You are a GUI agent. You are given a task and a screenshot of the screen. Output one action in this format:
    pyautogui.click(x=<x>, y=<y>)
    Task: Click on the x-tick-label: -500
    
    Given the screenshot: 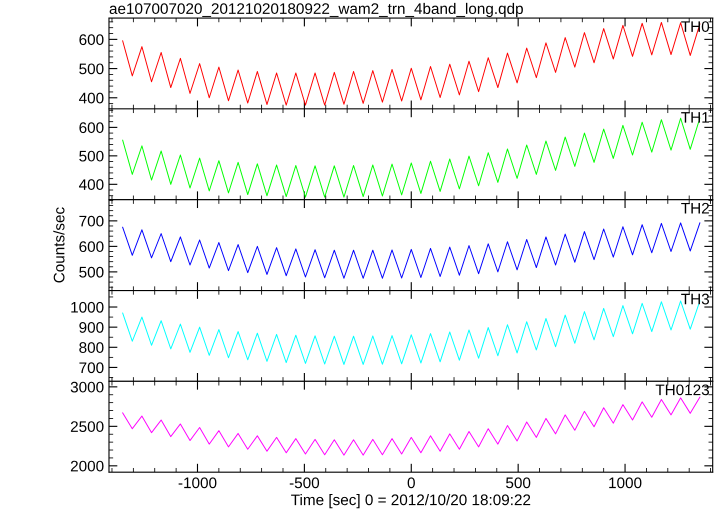 What is the action you would take?
    pyautogui.click(x=305, y=482)
    